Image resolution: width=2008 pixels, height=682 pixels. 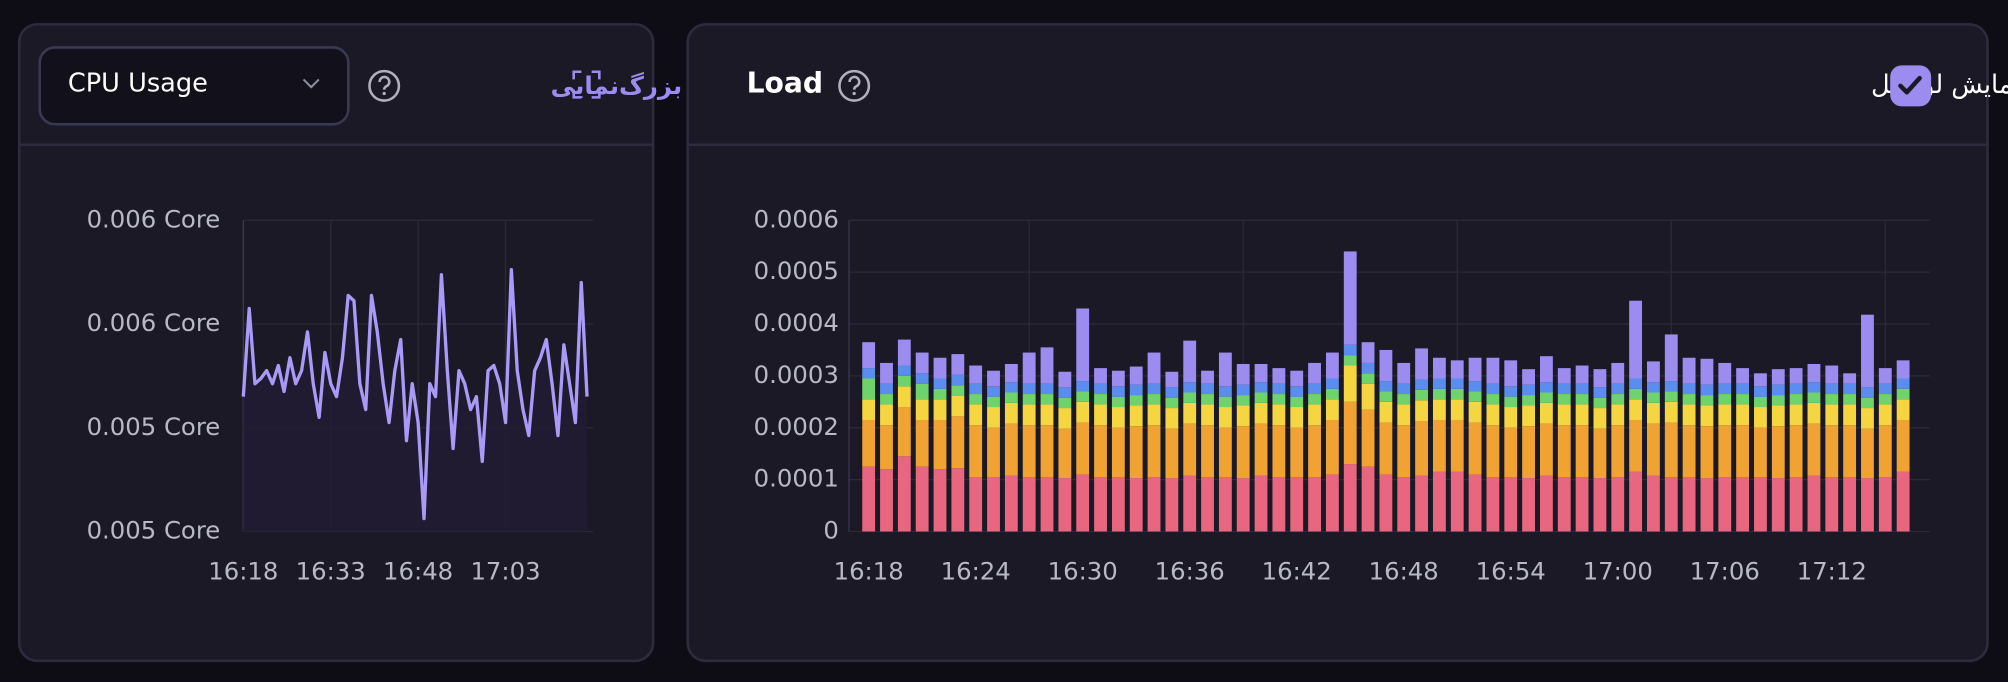 What do you see at coordinates (331, 570) in the screenshot?
I see `x-tick-label: 16:33` at bounding box center [331, 570].